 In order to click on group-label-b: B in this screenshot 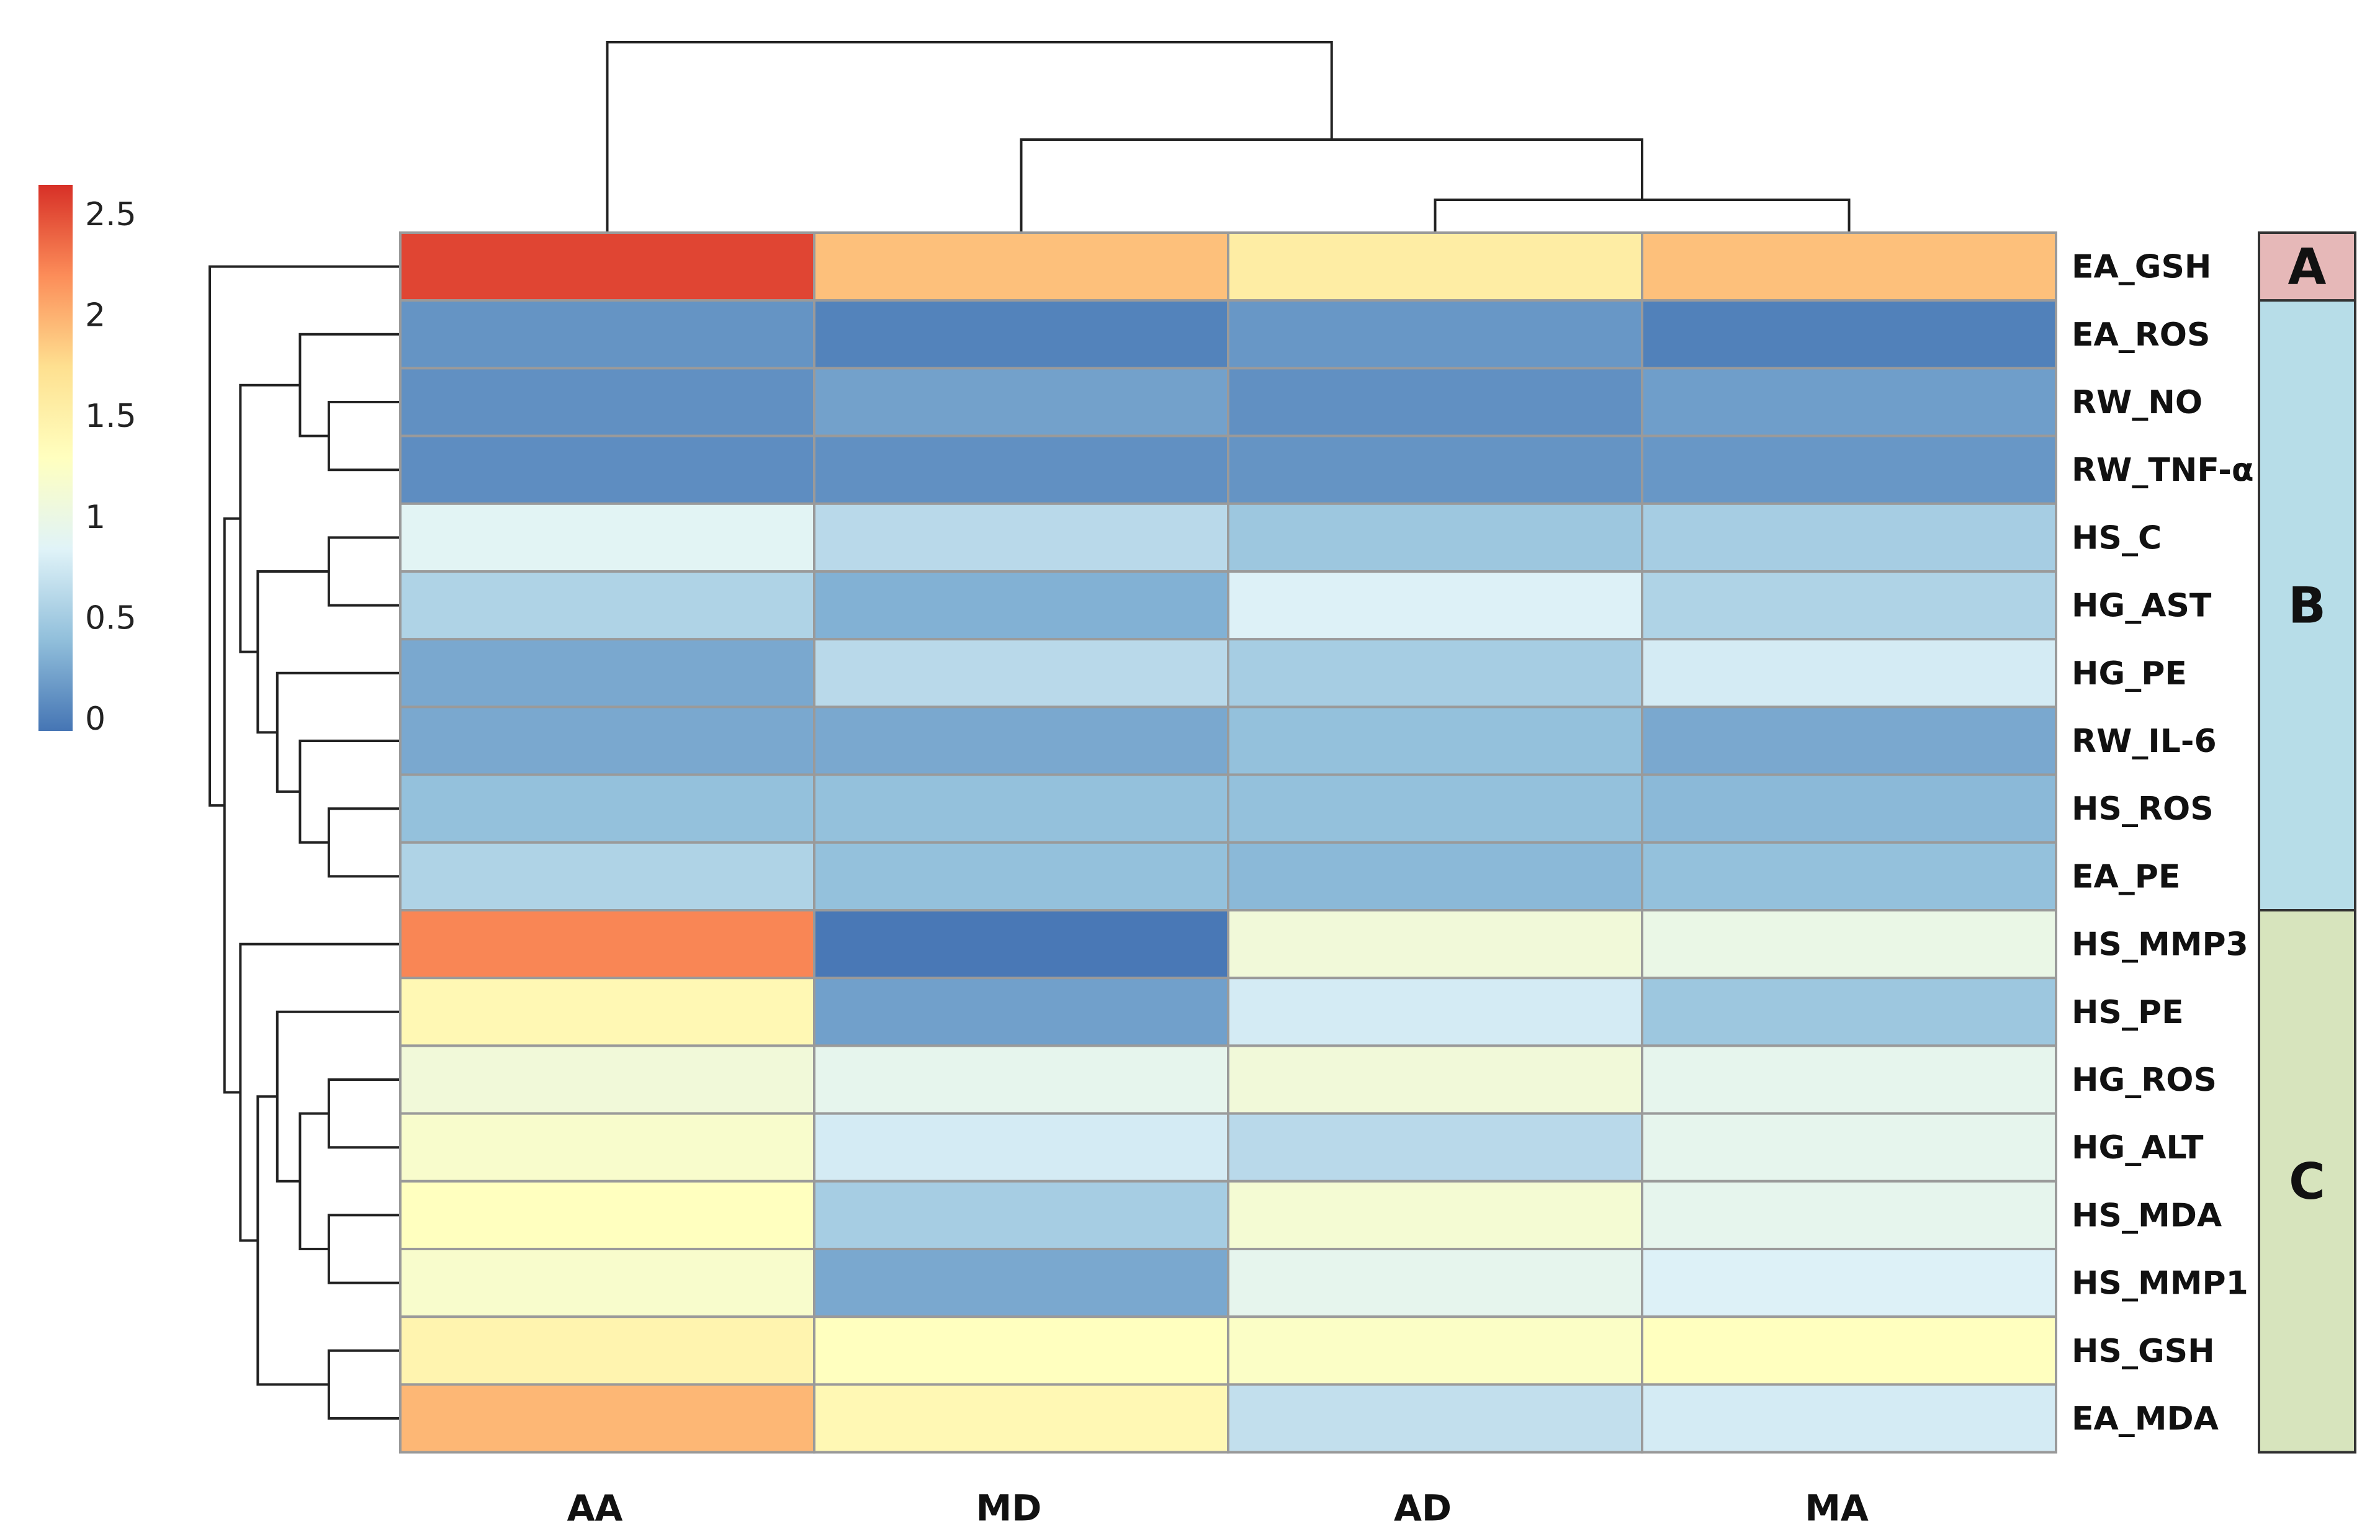, I will do `click(2307, 606)`.